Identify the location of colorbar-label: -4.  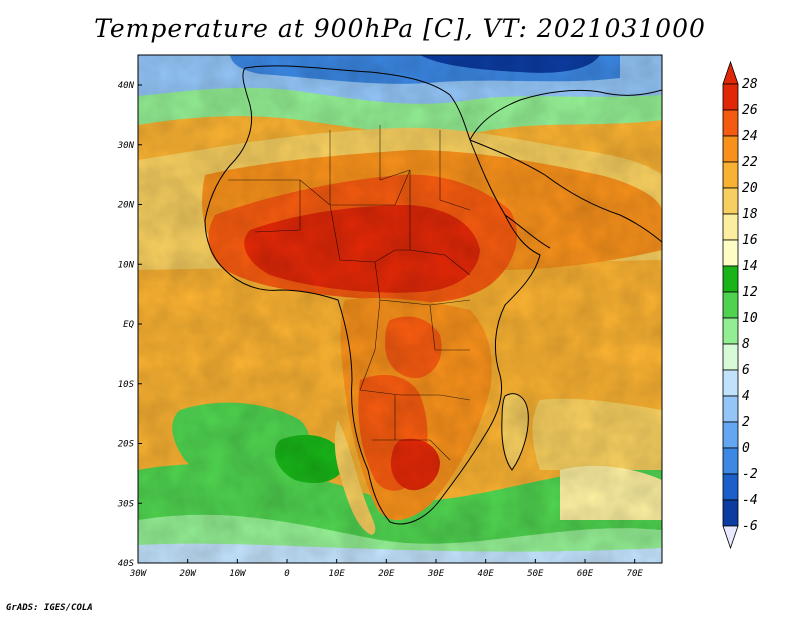
(750, 500).